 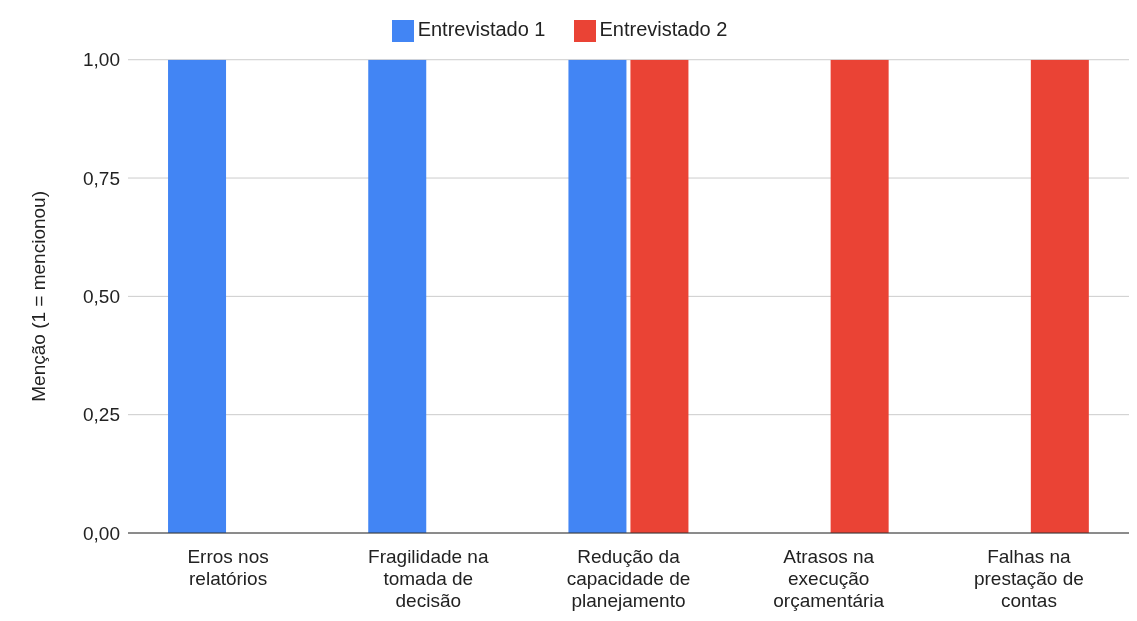 I want to click on y-tick-label: 1,00, so click(x=101, y=60).